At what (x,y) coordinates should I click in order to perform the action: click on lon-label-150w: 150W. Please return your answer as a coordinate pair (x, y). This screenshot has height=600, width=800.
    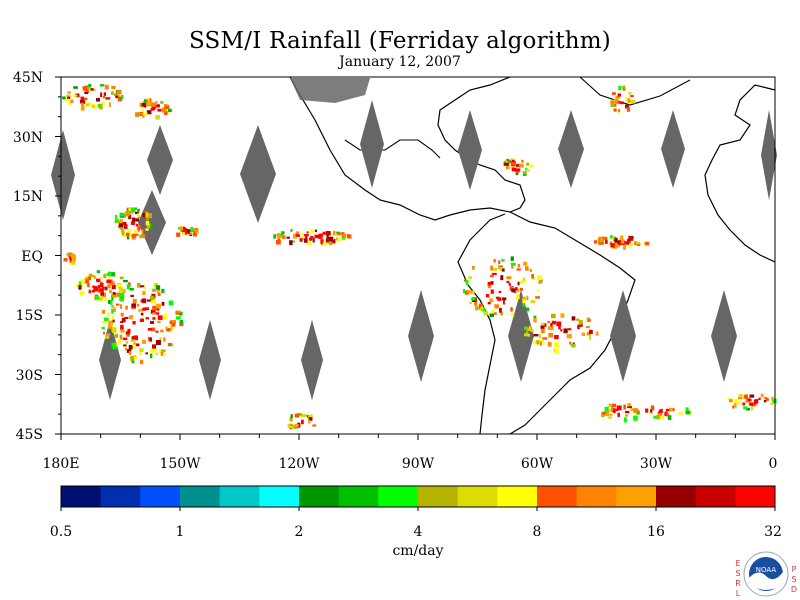
    Looking at the image, I should click on (180, 464).